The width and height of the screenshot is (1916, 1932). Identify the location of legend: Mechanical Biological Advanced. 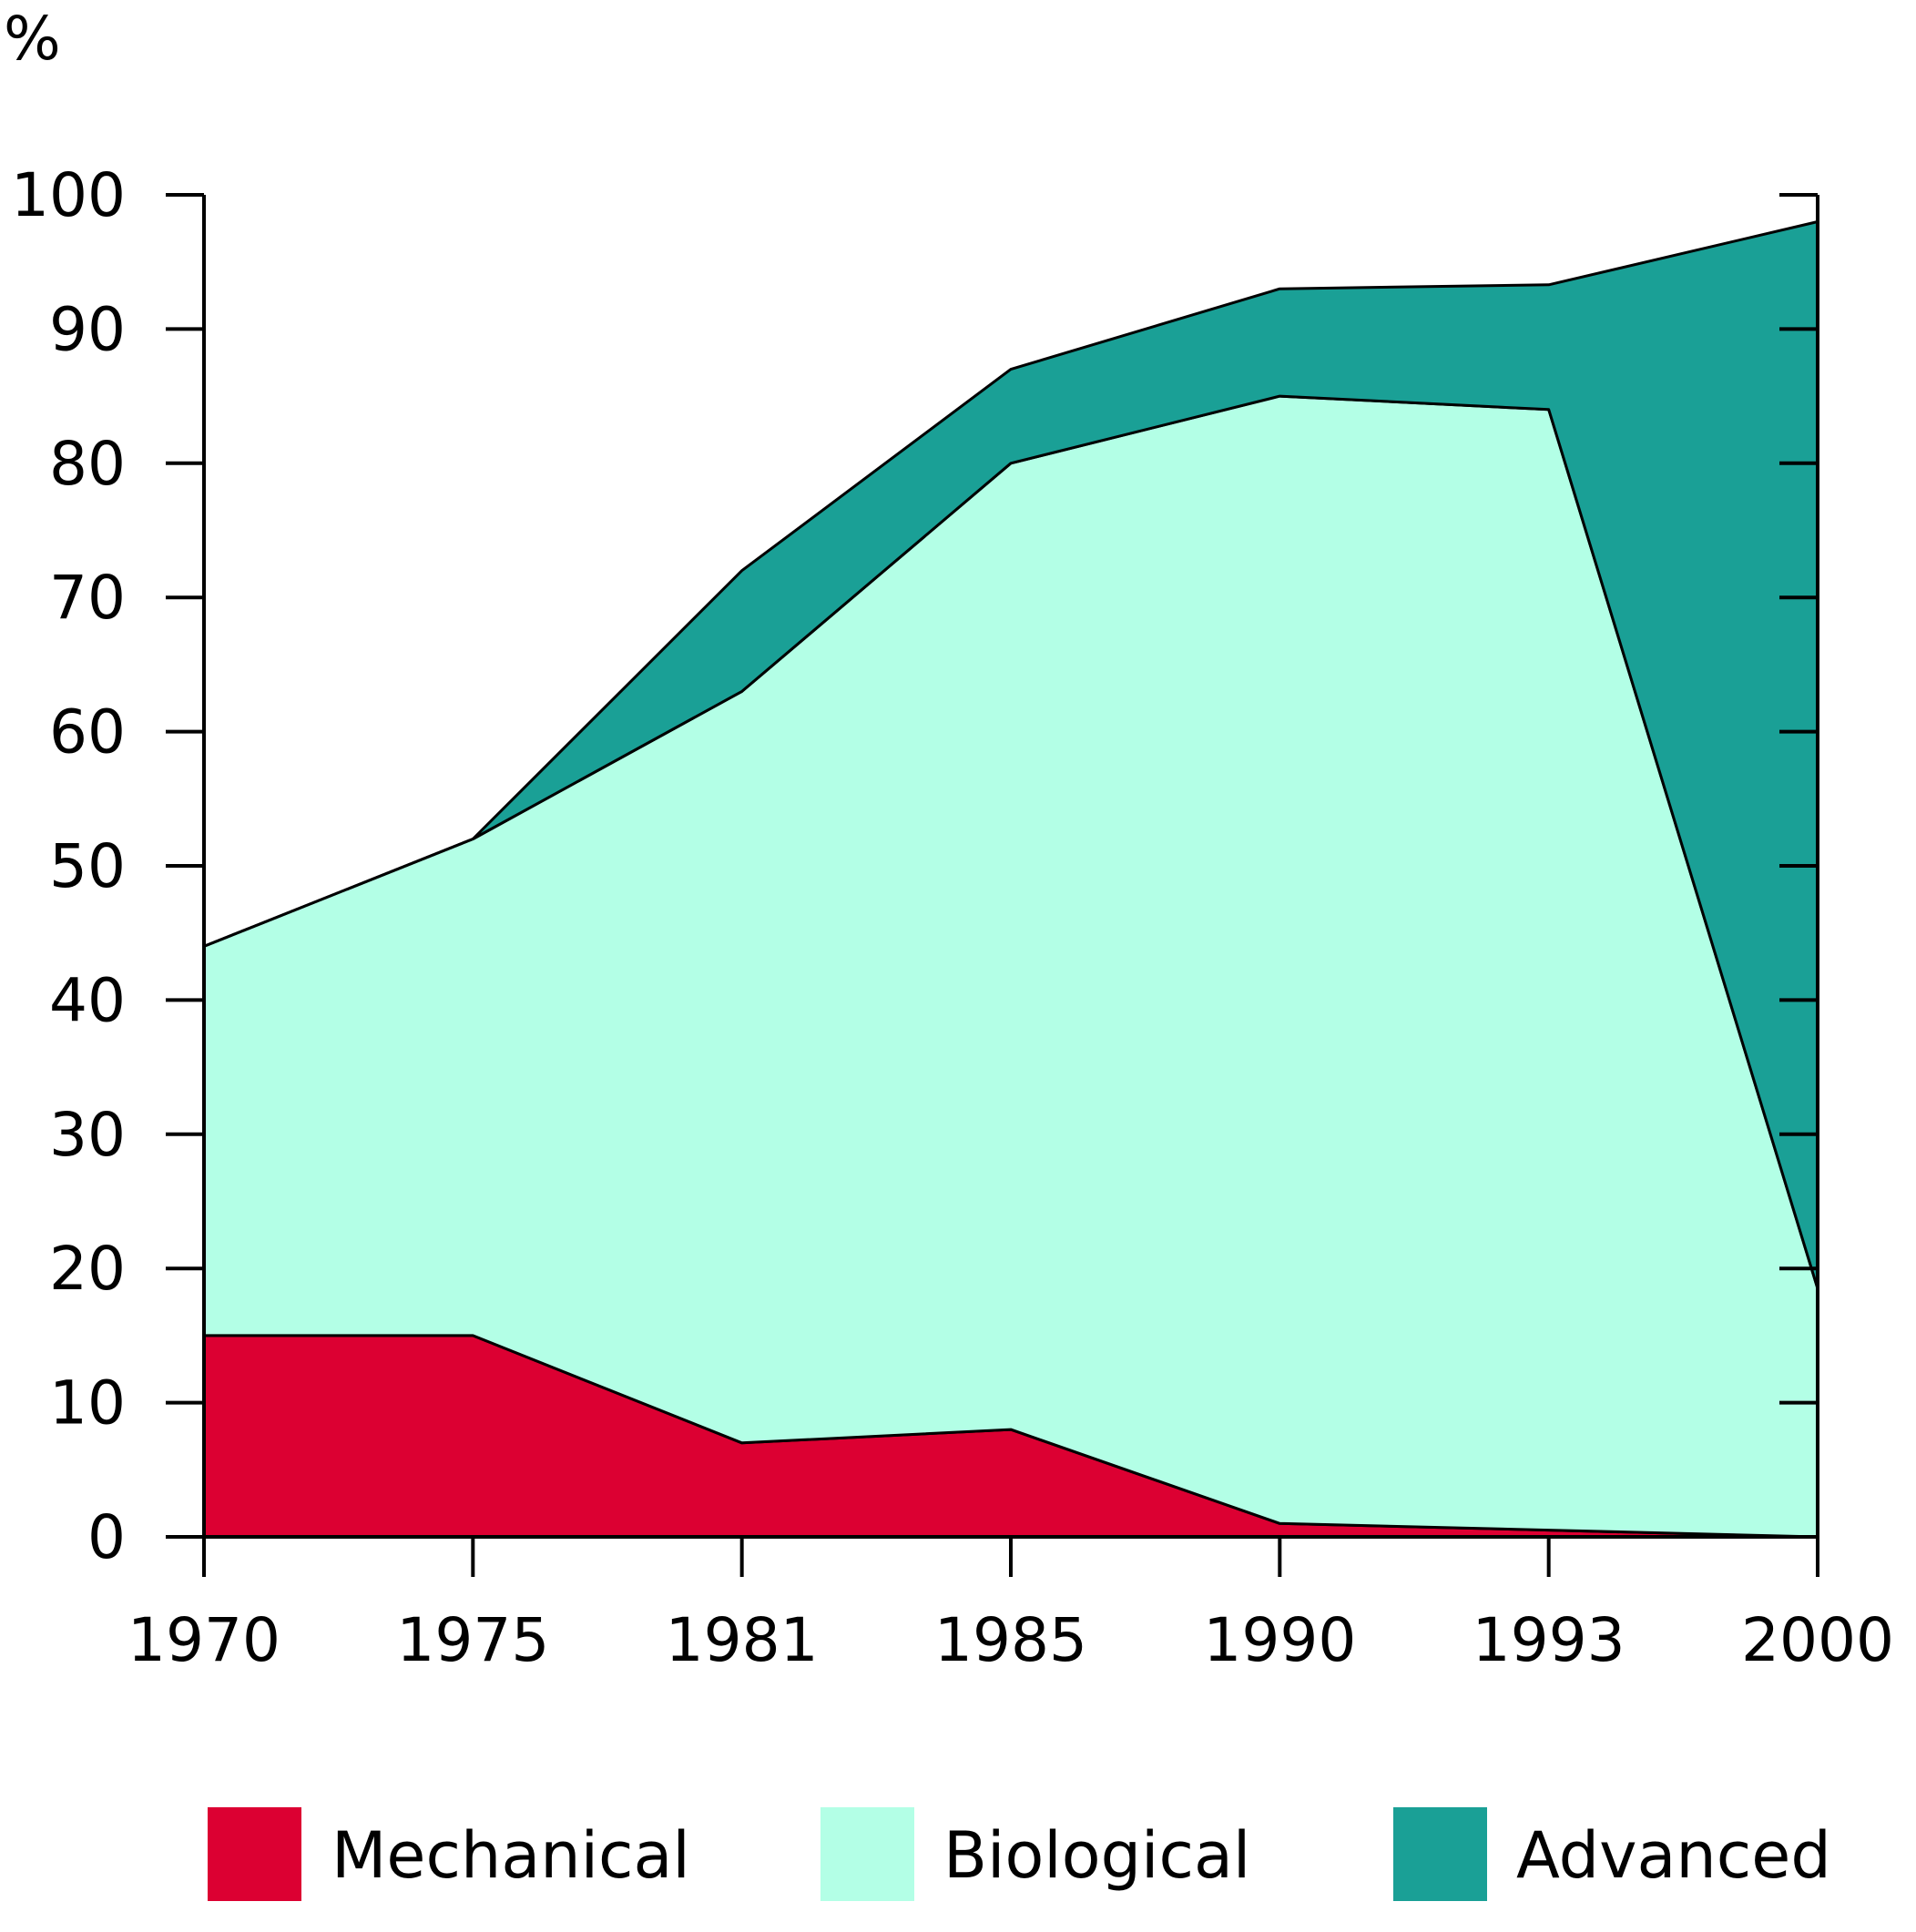
(1019, 1854).